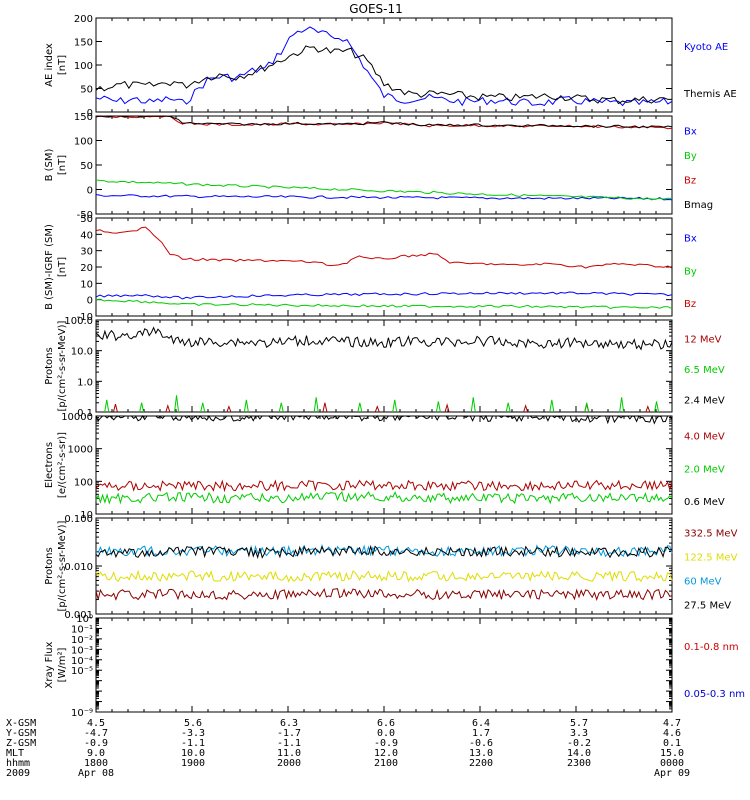 This screenshot has height=800, width=750. What do you see at coordinates (96, 753) in the screenshot?
I see `ephem-value: 9.0` at bounding box center [96, 753].